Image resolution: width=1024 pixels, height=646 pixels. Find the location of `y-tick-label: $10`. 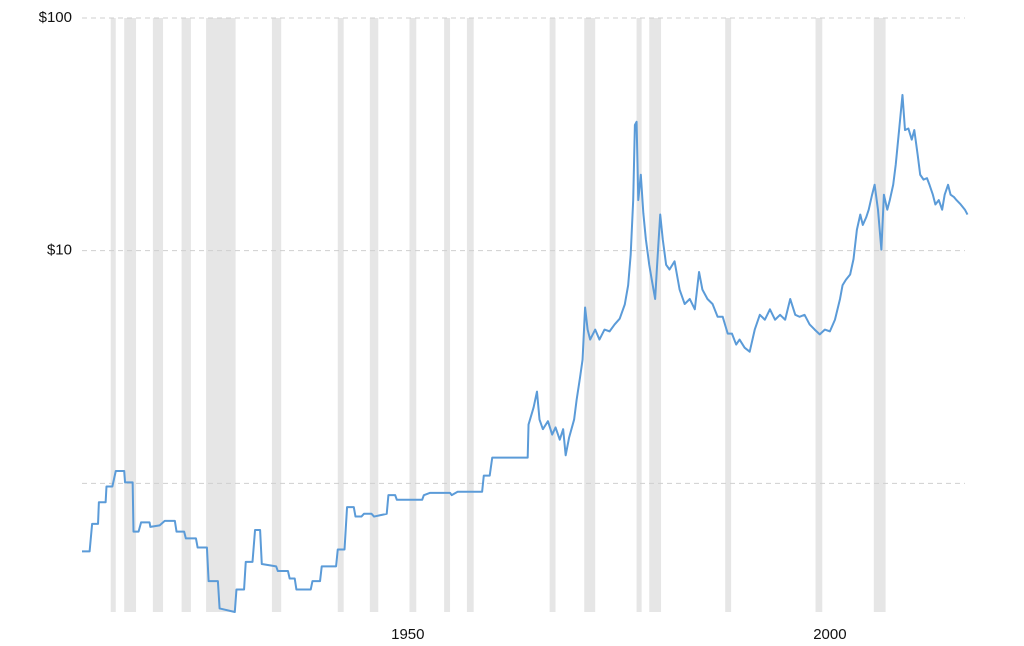

y-tick-label: $10 is located at coordinates (59, 250).